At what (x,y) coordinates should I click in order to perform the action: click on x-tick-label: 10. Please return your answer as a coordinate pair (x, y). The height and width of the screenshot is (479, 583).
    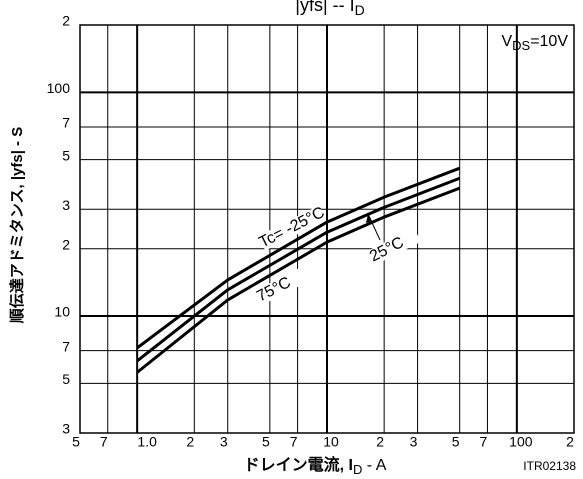
    Looking at the image, I should click on (331, 442).